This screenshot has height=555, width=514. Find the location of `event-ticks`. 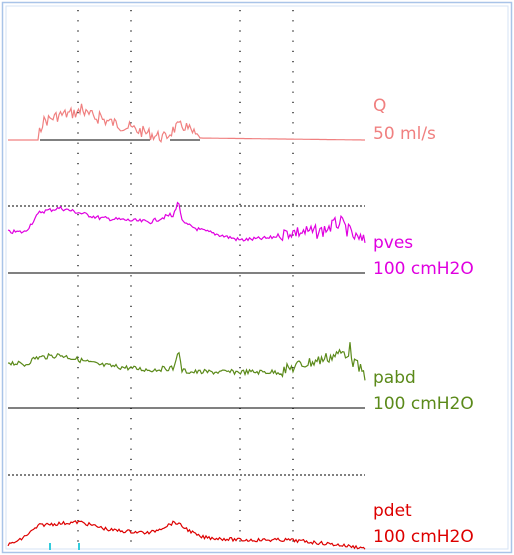

event-ticks is located at coordinates (64, 546).